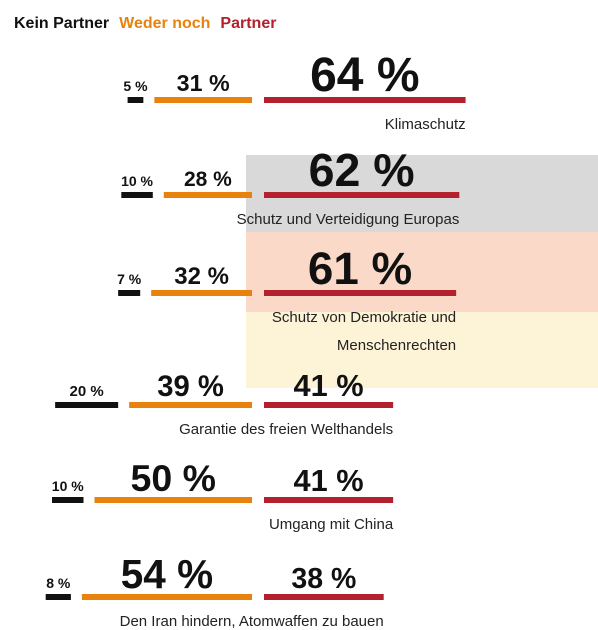 This screenshot has height=630, width=598. What do you see at coordinates (61, 23) in the screenshot?
I see `legend-entry: Kein Partner` at bounding box center [61, 23].